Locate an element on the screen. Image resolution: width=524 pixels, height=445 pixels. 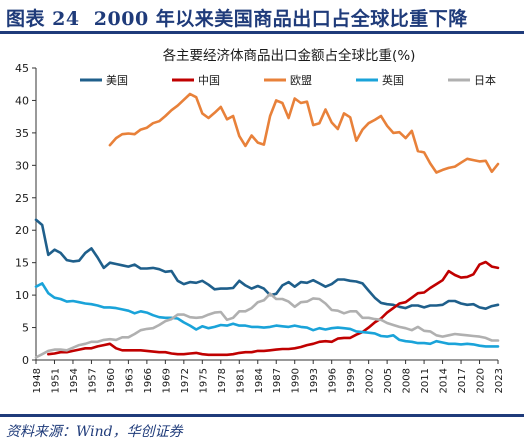
x-tick-label: 1996 is located at coordinates (333, 380).